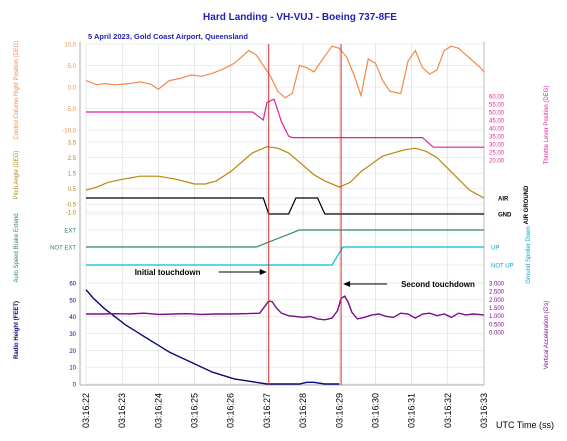 This screenshot has height=441, width=567. Describe the element at coordinates (412, 410) in the screenshot. I see `x-tick-label: 03:16:31` at that location.